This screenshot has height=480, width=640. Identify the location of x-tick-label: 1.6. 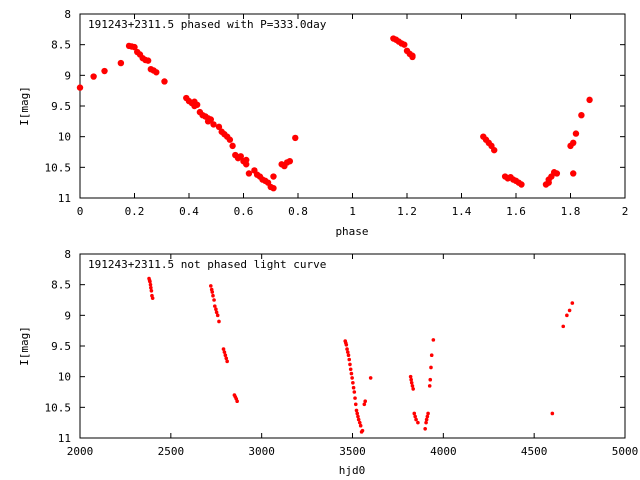
(516, 211).